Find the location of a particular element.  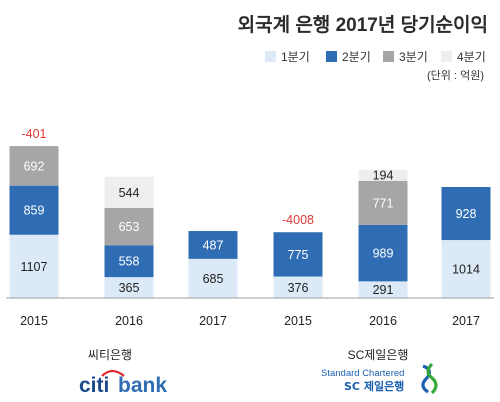

value-label-3분기-0: 692 is located at coordinates (34, 166).